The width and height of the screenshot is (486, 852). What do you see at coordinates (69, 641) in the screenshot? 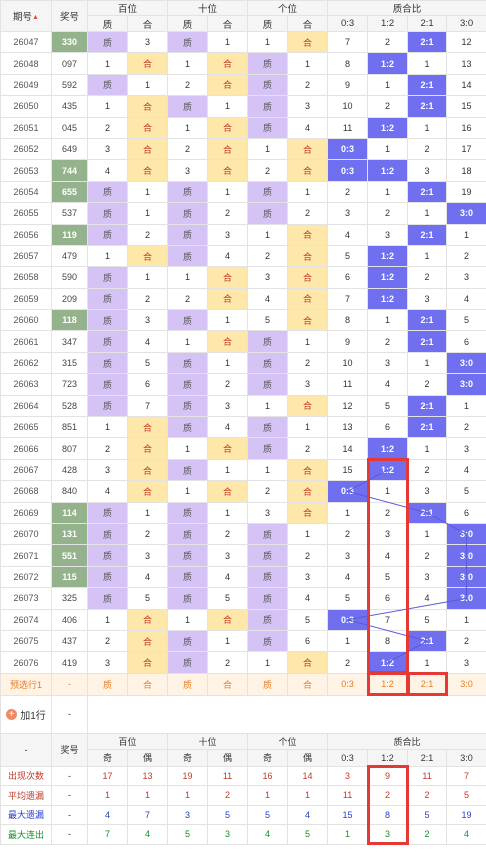
I see `prize-number-cell: 437` at bounding box center [69, 641].